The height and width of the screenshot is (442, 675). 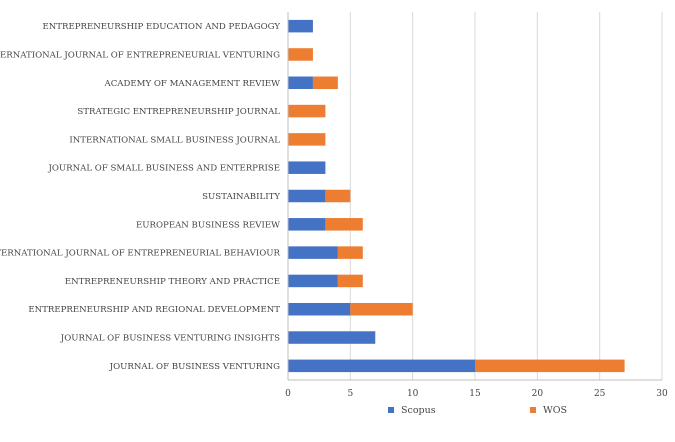 I want to click on category-label: EUROPEAN BUSINESS REVIEW, so click(x=208, y=225).